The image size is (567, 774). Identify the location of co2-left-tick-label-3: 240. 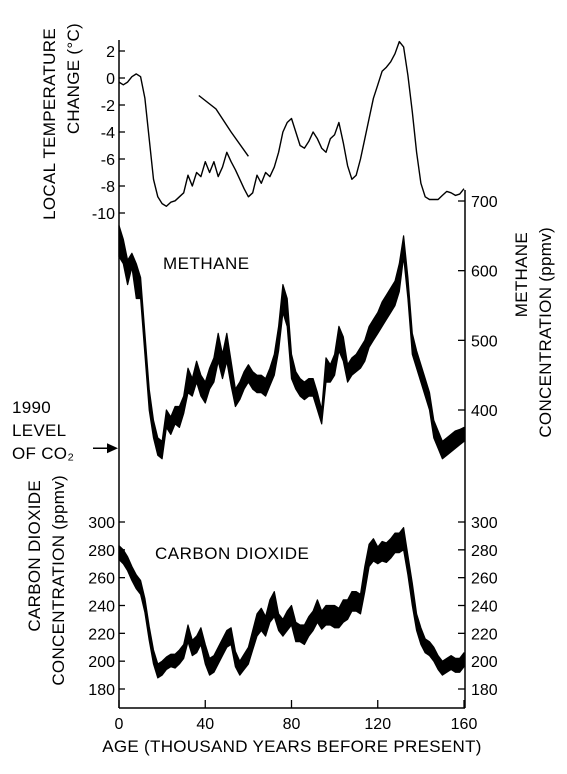
(101, 607).